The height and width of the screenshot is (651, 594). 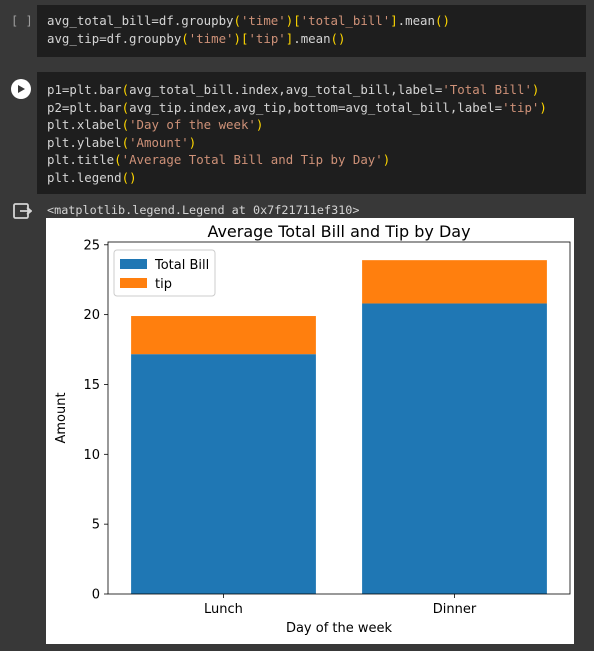 I want to click on x-axis-label: Day of the week, so click(x=339, y=628).